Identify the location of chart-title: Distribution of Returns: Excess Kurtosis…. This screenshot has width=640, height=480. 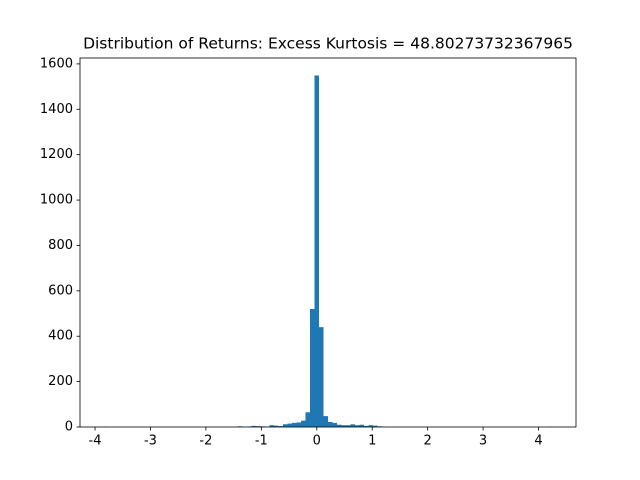
(328, 44).